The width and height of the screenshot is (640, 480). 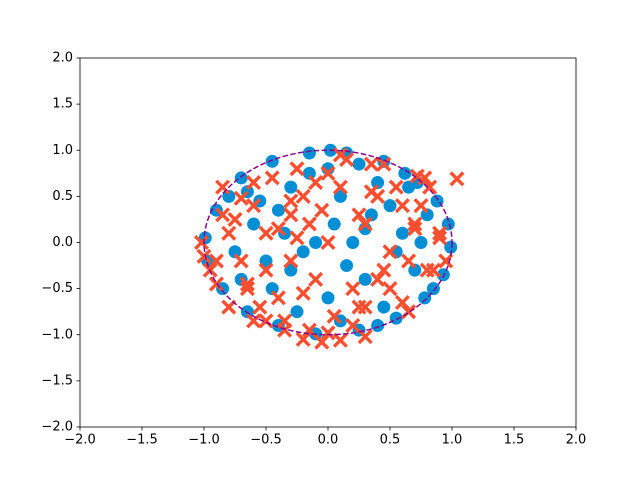 What do you see at coordinates (142, 440) in the screenshot?
I see `x-tick-label: −1.5` at bounding box center [142, 440].